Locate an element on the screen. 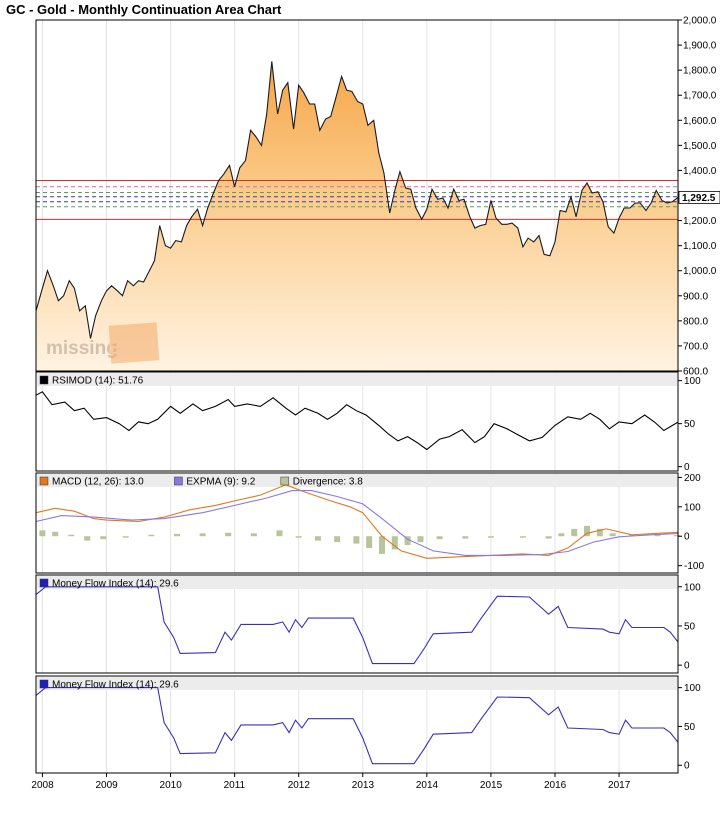 The image size is (720, 815). rsi-legend-swatch is located at coordinates (44, 380).